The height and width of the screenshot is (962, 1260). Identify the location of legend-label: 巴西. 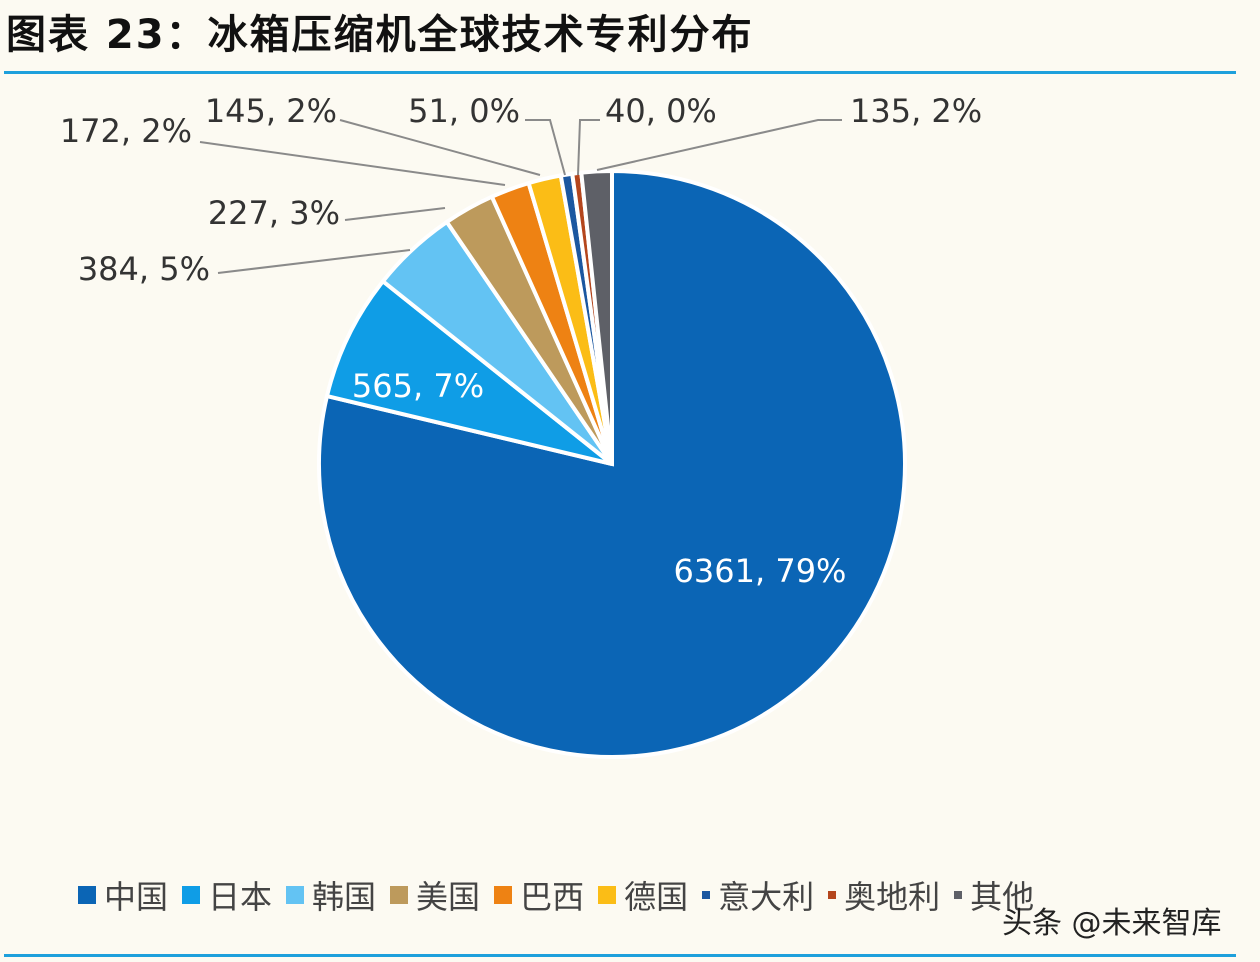
(552, 897).